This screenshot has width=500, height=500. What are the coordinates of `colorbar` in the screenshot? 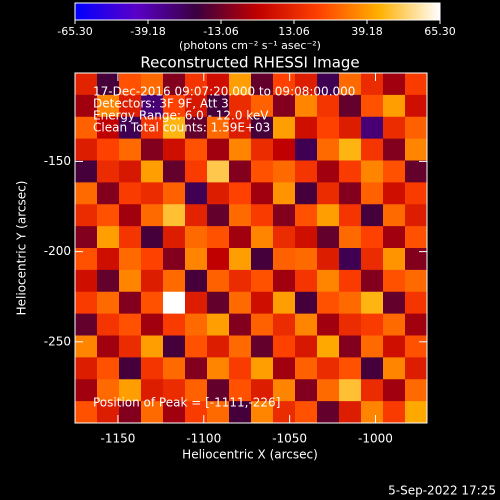 It's located at (257, 11).